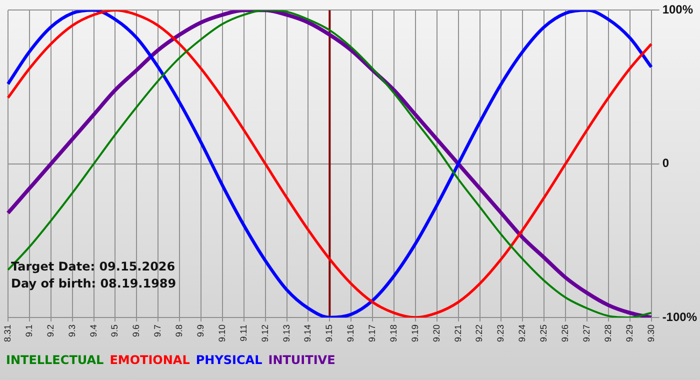  What do you see at coordinates (115, 330) in the screenshot?
I see `x-tick-label: 9.5` at bounding box center [115, 330].